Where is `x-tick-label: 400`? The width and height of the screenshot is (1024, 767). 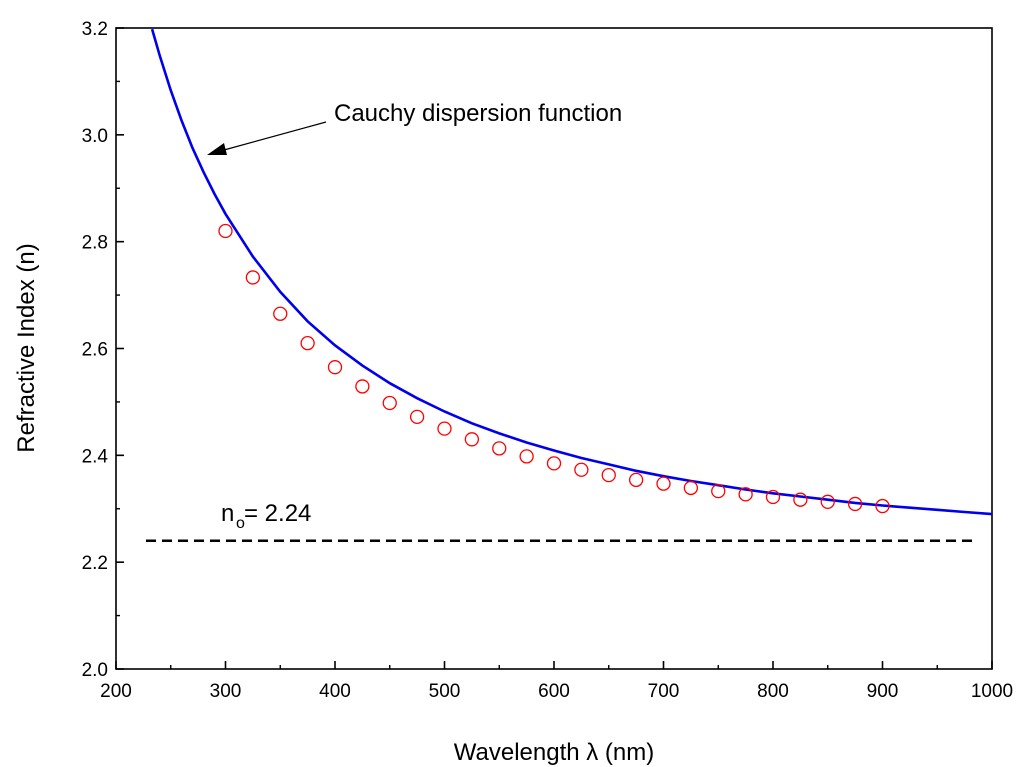
x-tick-label: 400 is located at coordinates (335, 691).